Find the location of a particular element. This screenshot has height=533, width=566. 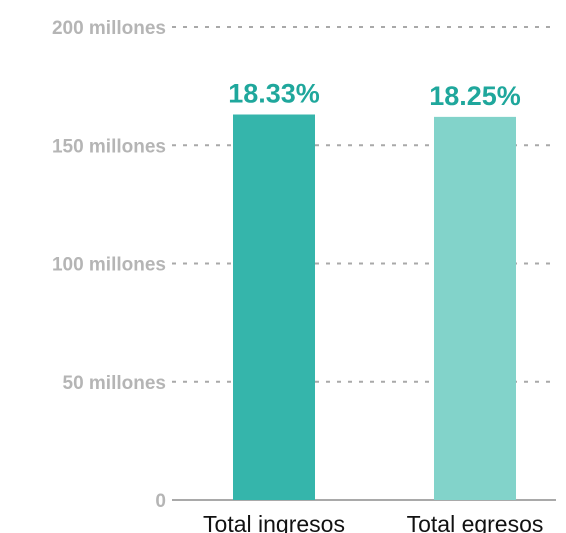

x-category-label: Total ingresos is located at coordinates (274, 522).